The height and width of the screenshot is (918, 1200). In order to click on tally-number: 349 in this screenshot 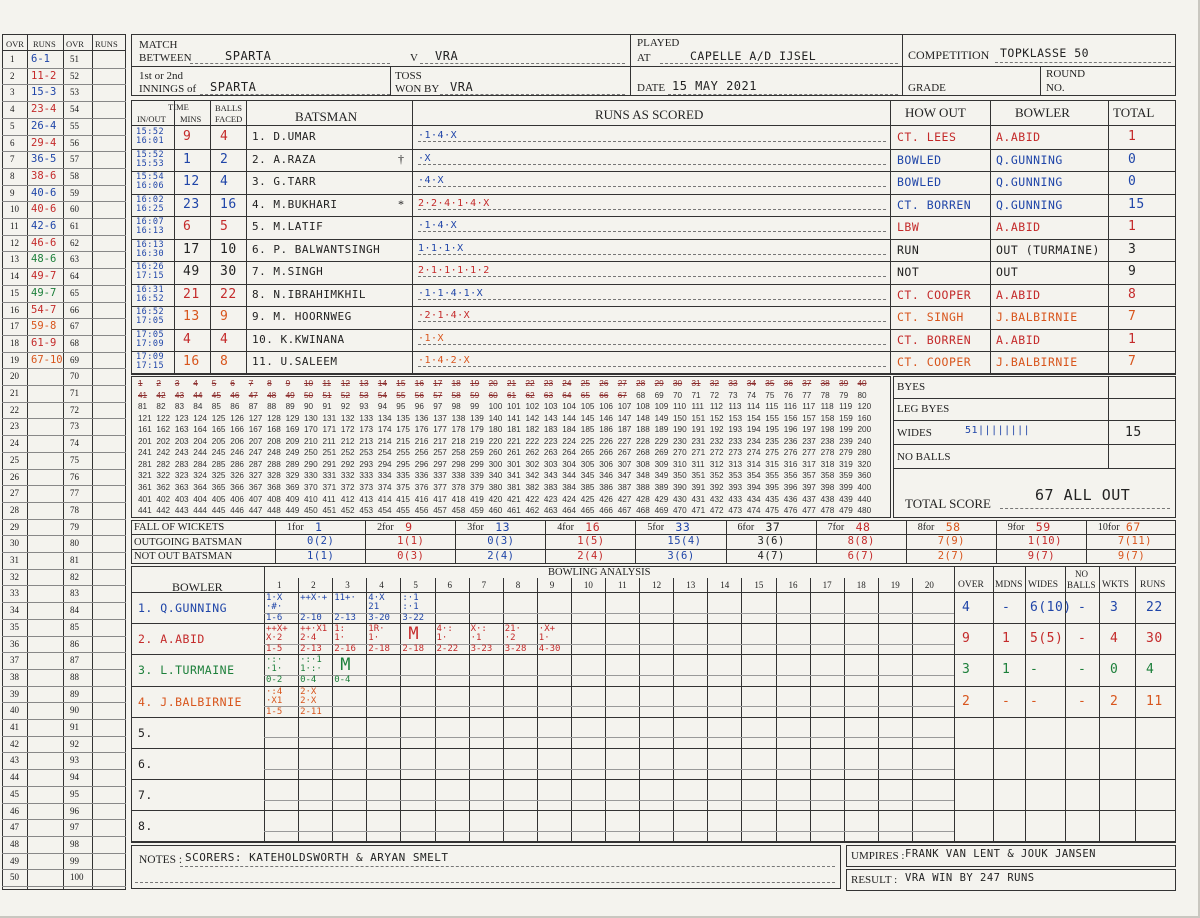, I will do `click(661, 476)`.